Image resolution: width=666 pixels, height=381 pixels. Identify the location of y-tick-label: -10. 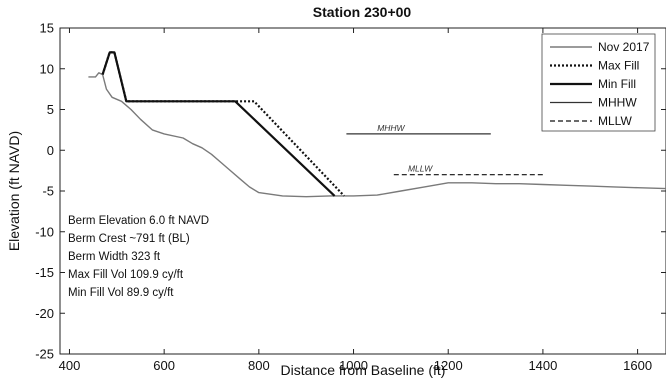
(44, 231).